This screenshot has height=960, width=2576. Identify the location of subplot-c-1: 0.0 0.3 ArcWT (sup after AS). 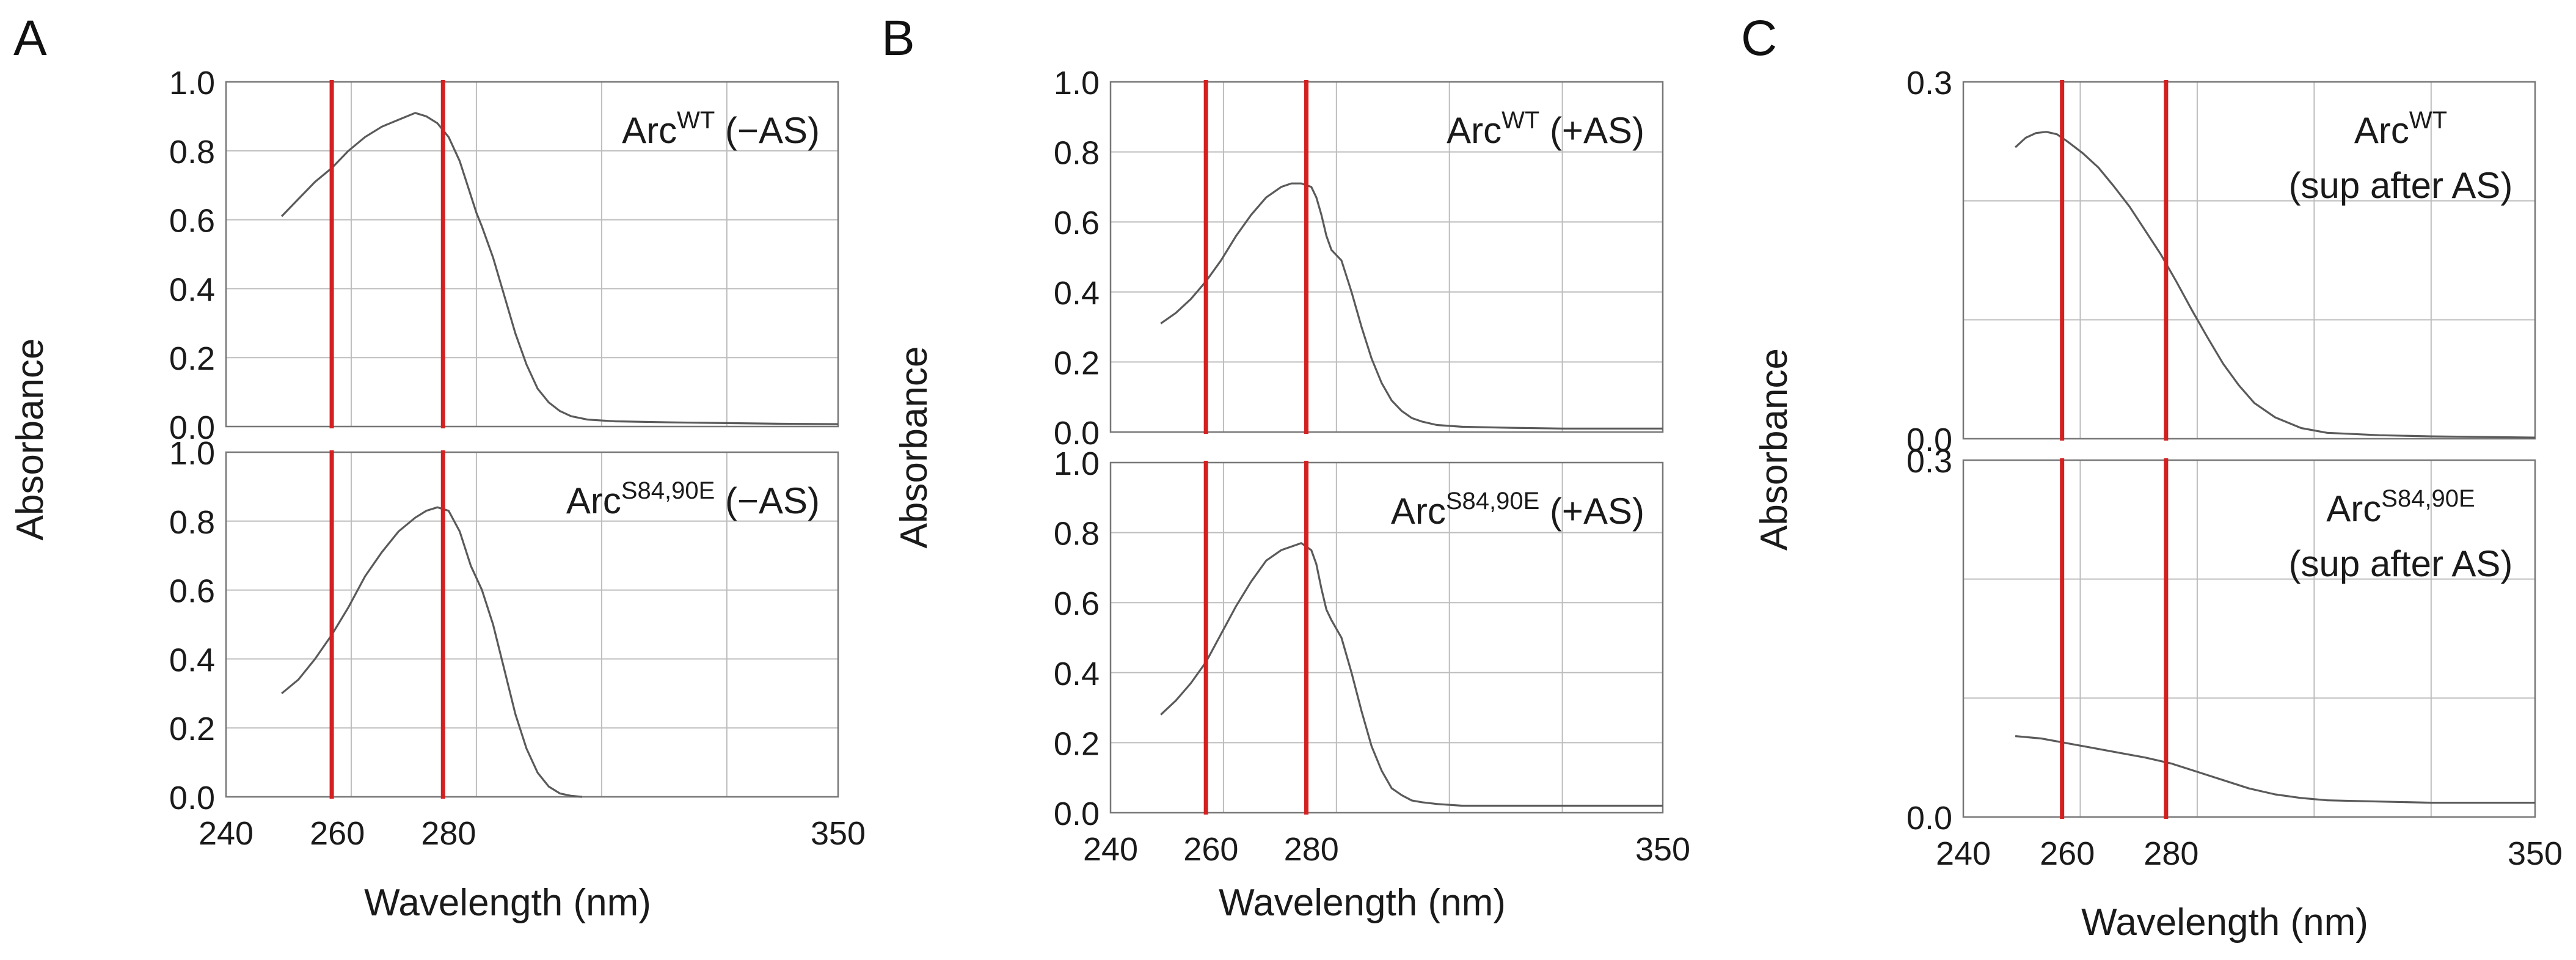
(2221, 261).